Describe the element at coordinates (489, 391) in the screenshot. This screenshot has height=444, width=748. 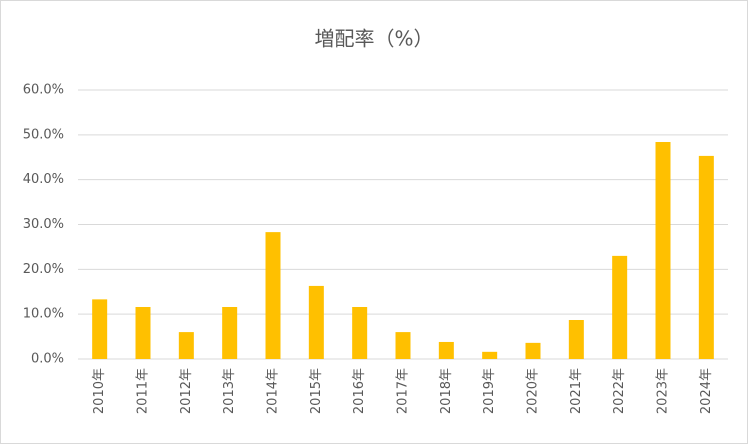
I see `x-tick-label: 2019年` at that location.